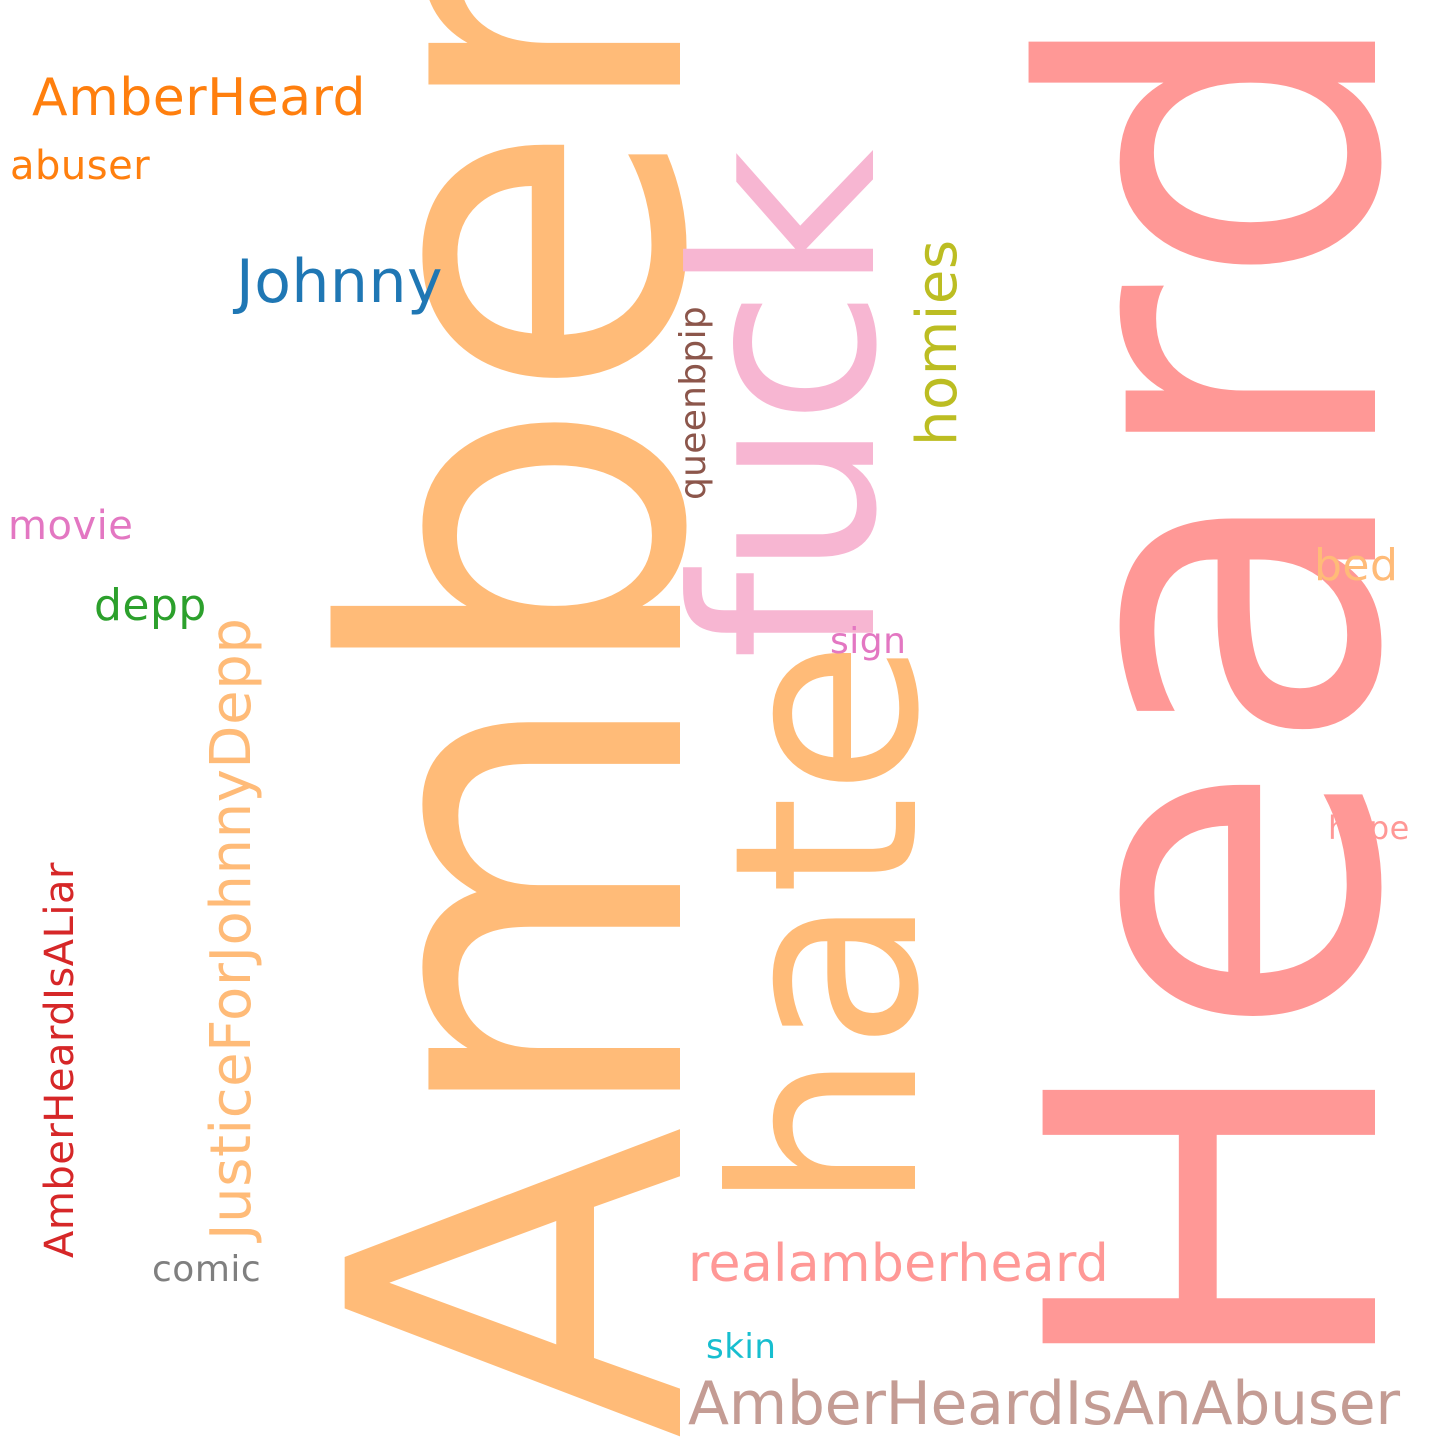  What do you see at coordinates (827, 926) in the screenshot?
I see `word-hate: hate` at bounding box center [827, 926].